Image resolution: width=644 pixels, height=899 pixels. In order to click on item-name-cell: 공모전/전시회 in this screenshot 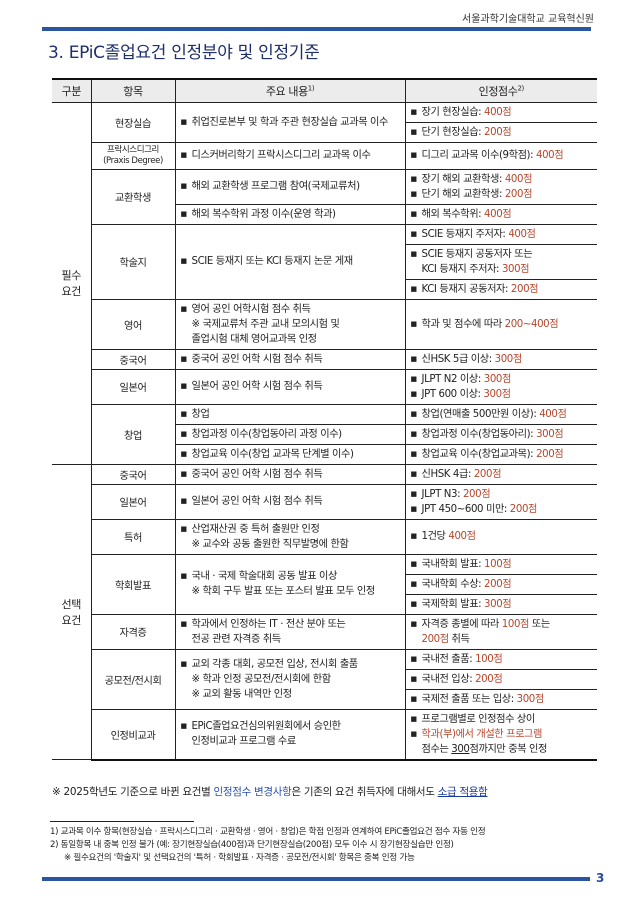, I will do `click(133, 679)`.